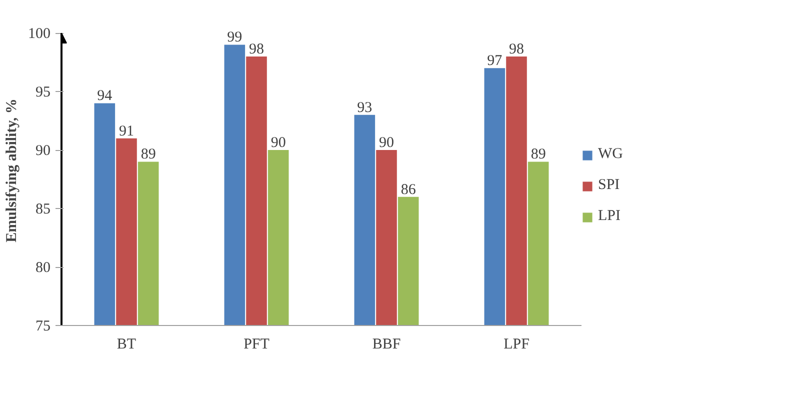  I want to click on y-tick-label: 90, so click(43, 151).